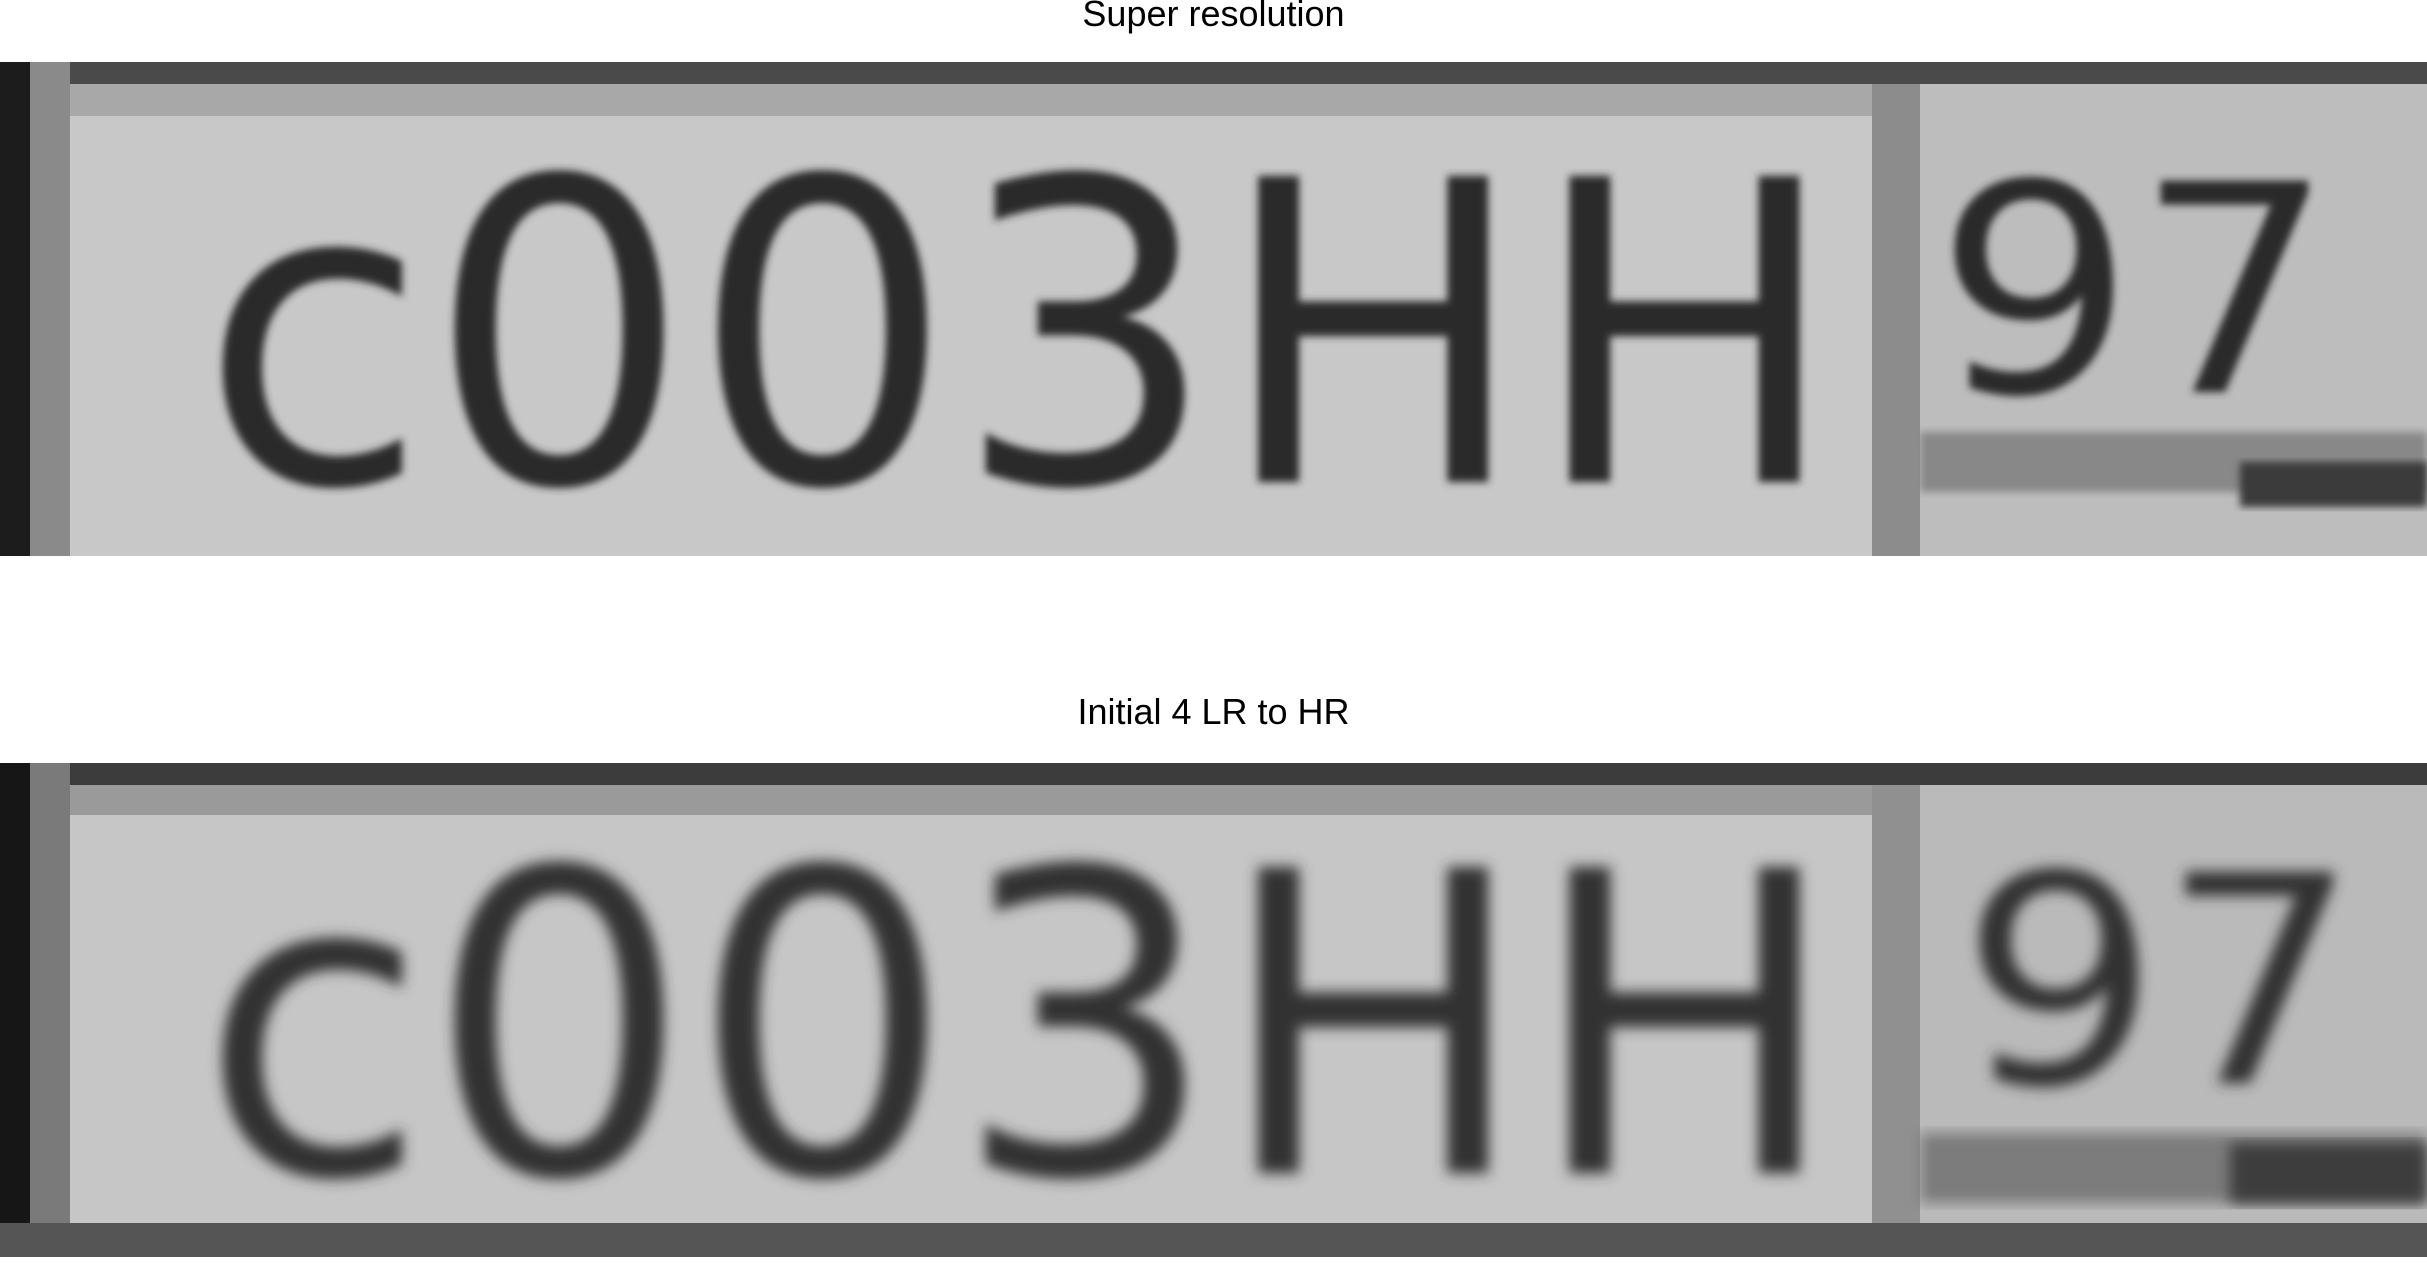 This screenshot has height=1263, width=2427. Describe the element at coordinates (1213, 17) in the screenshot. I see `panel-title-super-resolution: Super resolution` at that location.